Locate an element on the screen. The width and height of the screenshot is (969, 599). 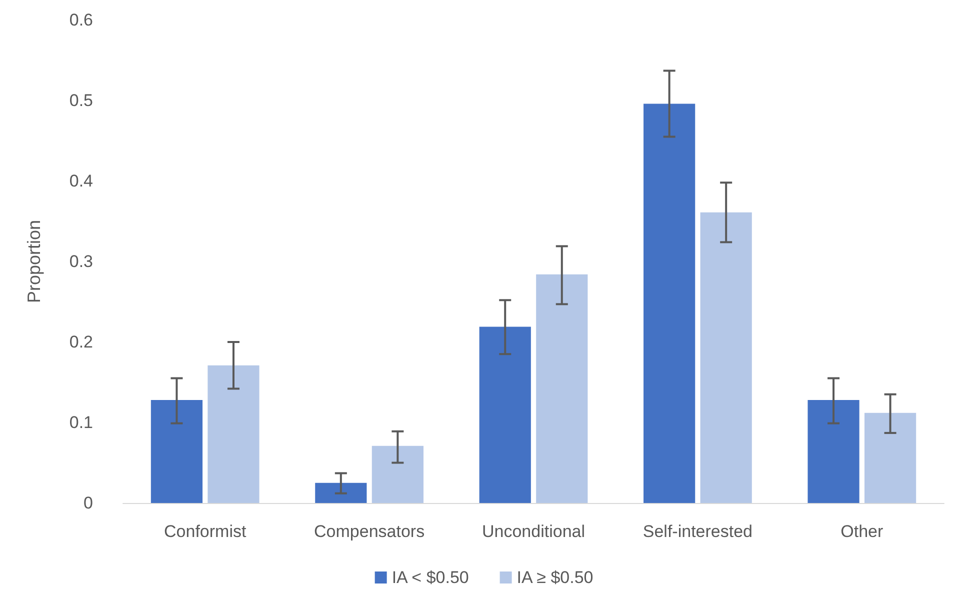
y-tick-label: 0.6 is located at coordinates (81, 20).